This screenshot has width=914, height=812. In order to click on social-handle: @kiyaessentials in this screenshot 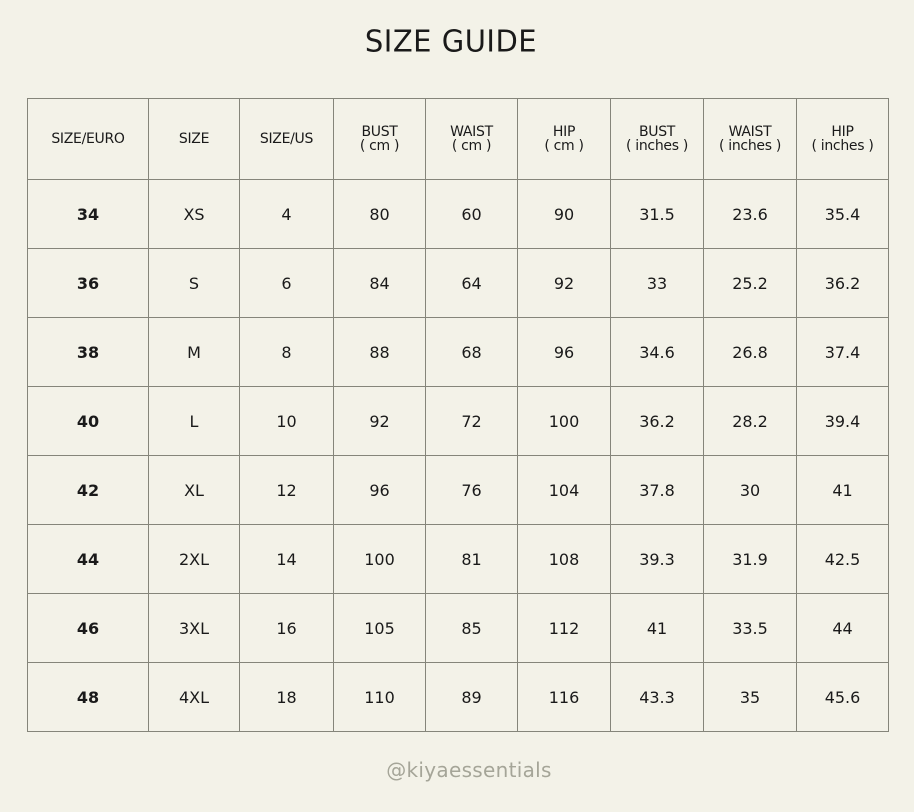, I will do `click(469, 770)`.